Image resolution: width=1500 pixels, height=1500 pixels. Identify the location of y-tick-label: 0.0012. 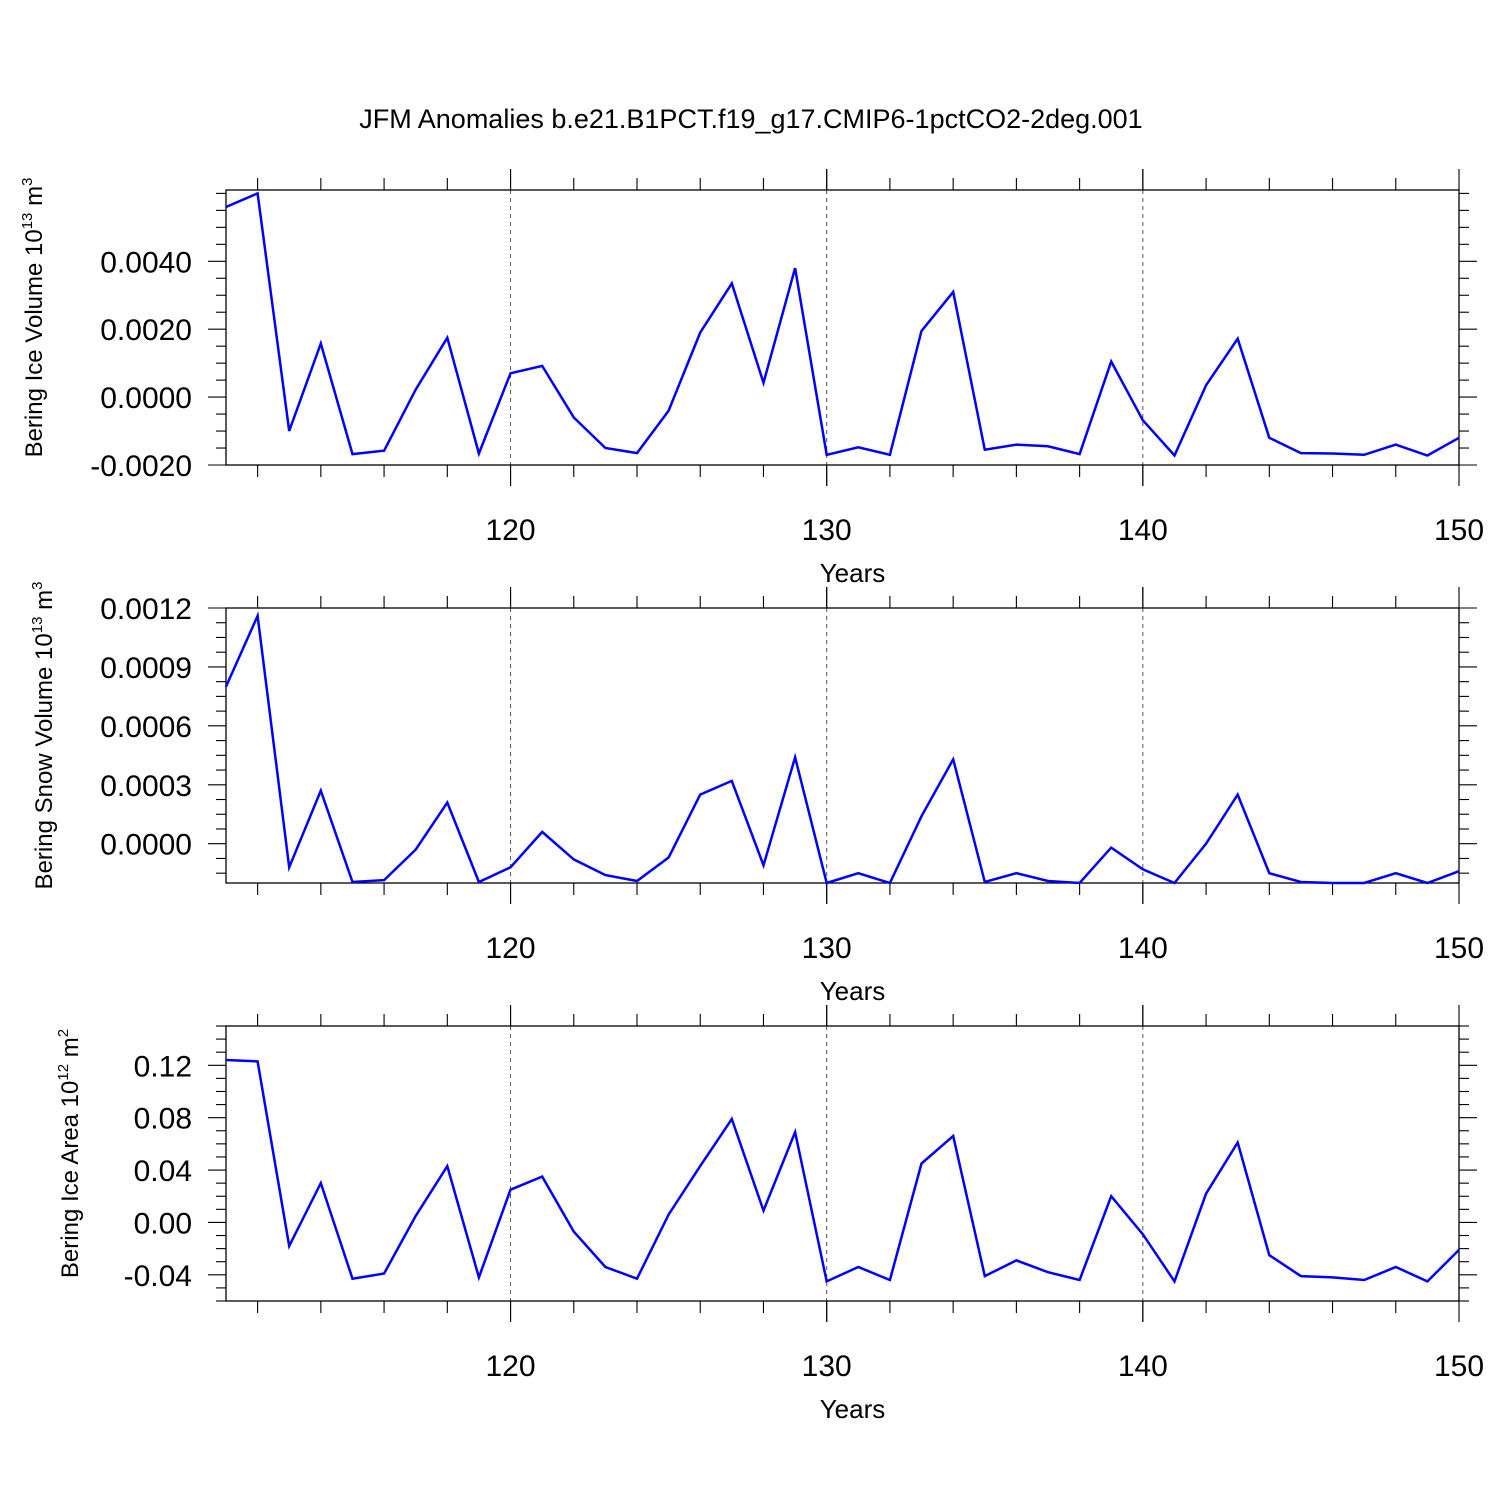
(146, 609).